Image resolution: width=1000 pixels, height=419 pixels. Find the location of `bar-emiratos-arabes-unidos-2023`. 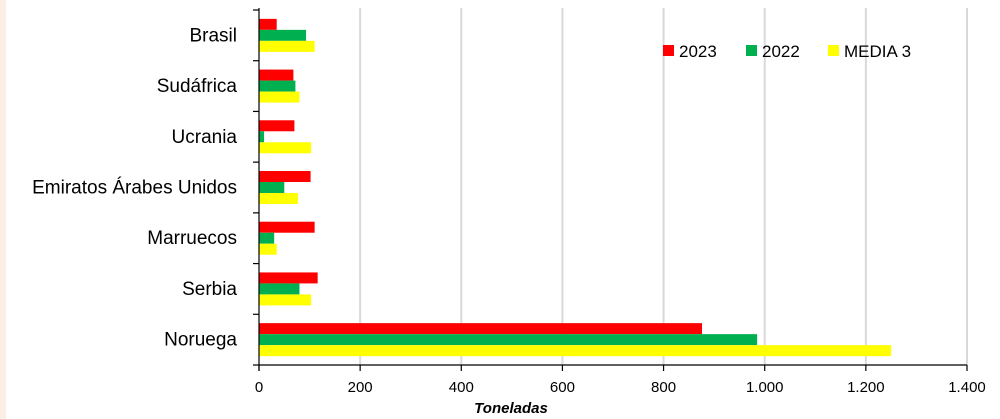

bar-emiratos-arabes-unidos-2023 is located at coordinates (285, 176).